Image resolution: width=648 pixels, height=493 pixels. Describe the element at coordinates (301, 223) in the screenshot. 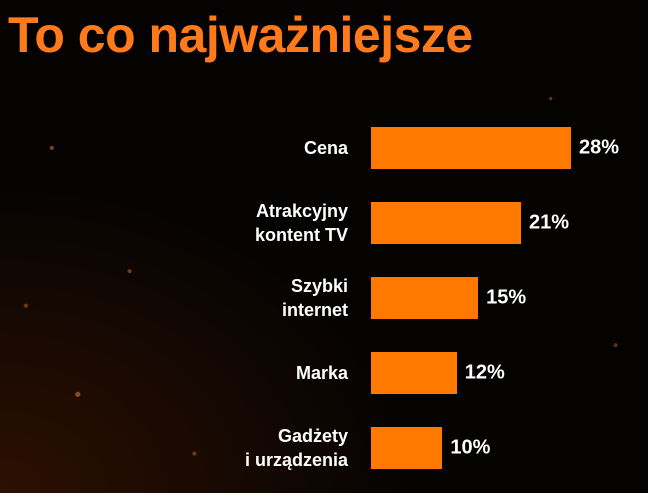

I see `category-label: Atrakcyjny kontent TV` at that location.